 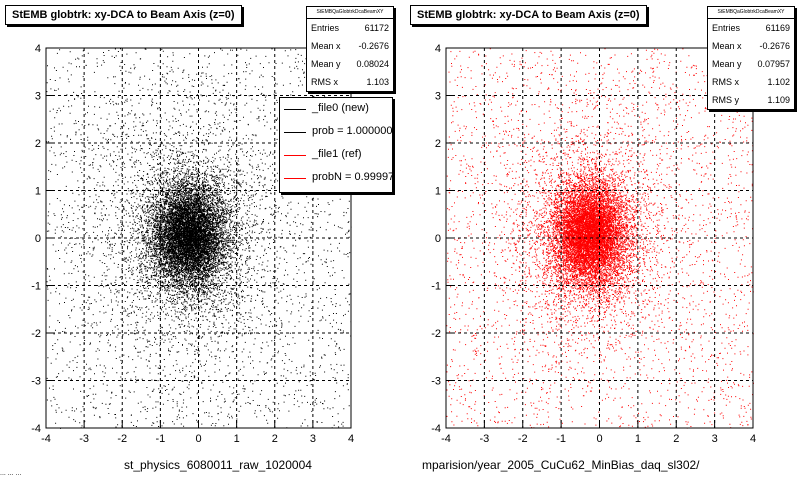 What do you see at coordinates (751, 46) in the screenshot?
I see `right-stats-row: Mean x -0.2676` at bounding box center [751, 46].